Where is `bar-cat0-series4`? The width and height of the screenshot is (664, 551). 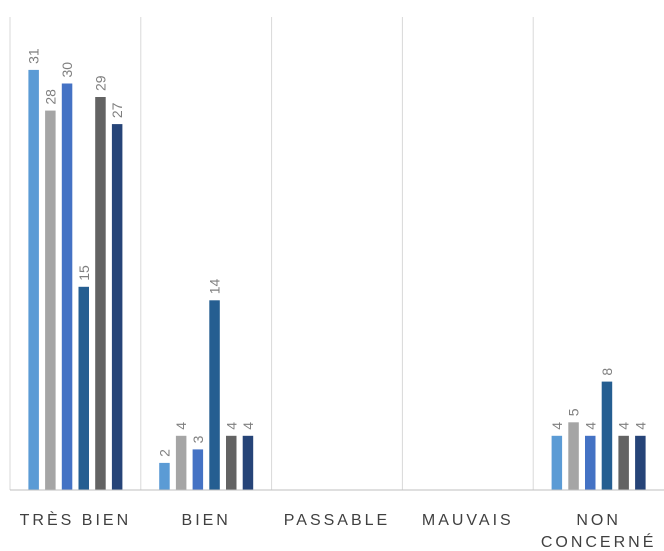 bar-cat0-series4 is located at coordinates (100, 293).